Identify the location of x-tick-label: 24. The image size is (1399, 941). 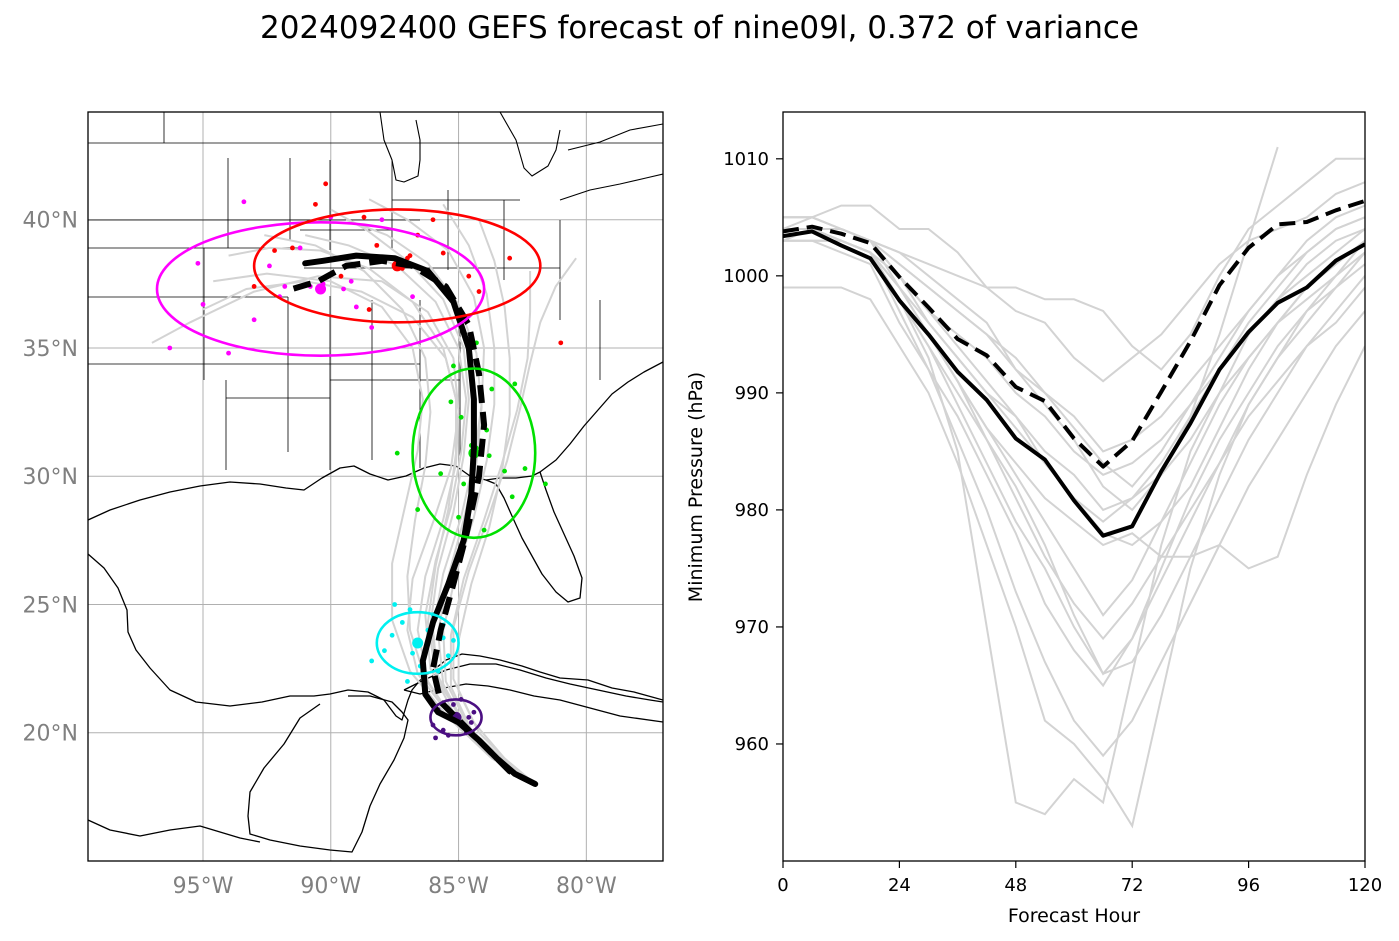
(899, 885).